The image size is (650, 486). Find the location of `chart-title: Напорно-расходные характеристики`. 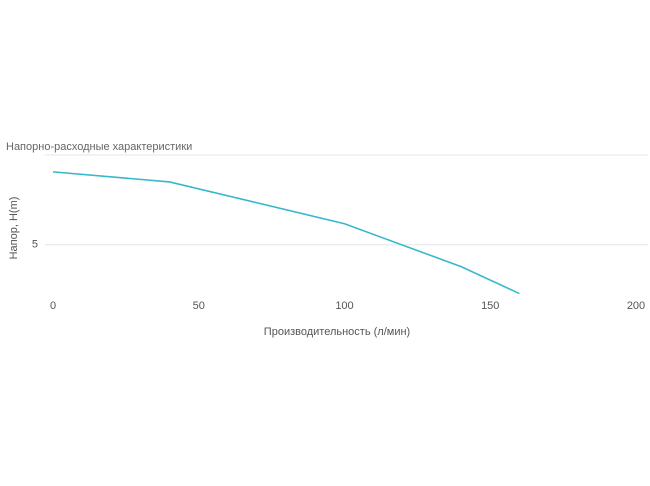

chart-title: Напорно-расходные характеристики is located at coordinates (99, 147).